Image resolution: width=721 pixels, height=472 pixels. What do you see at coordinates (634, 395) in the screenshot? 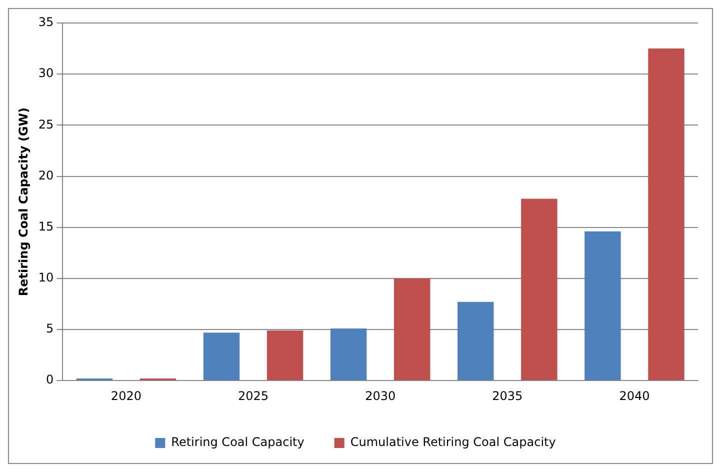
I see `x-tick-label: 2040` at bounding box center [634, 395].